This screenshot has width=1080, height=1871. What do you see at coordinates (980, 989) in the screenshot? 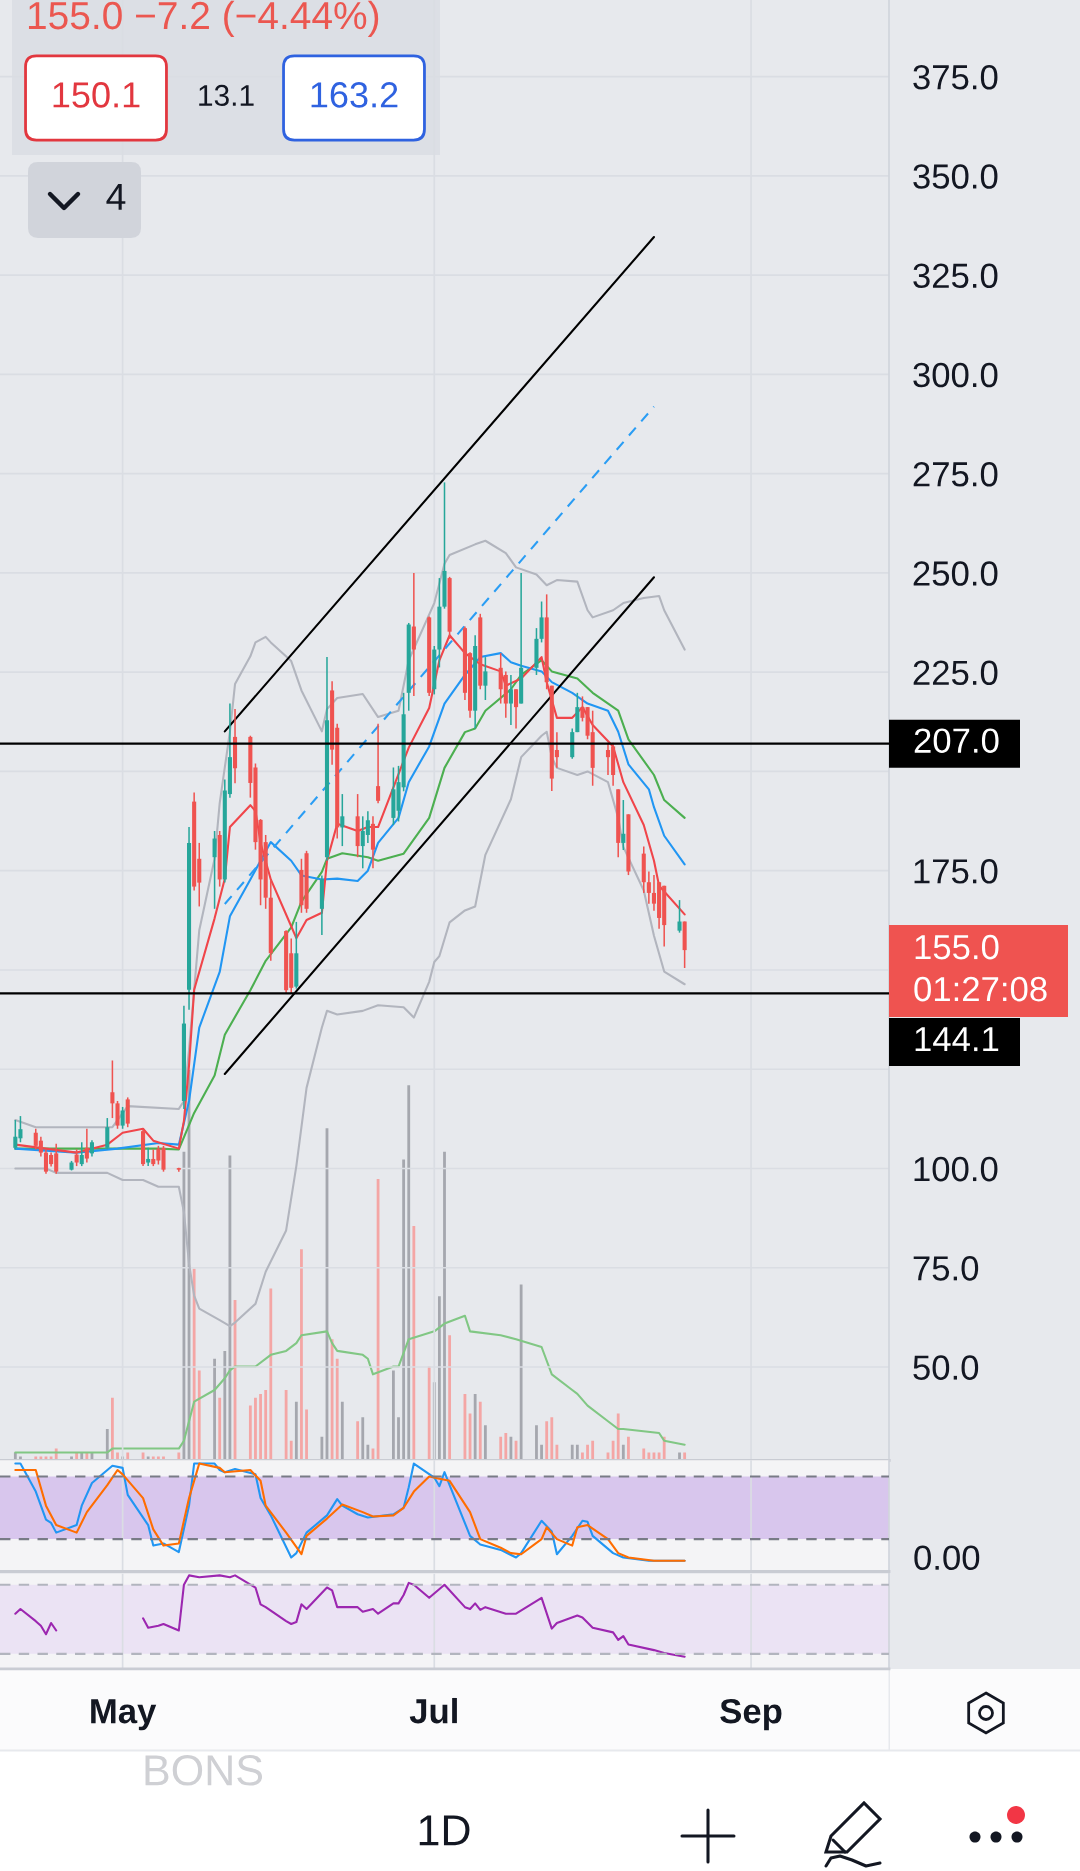
I see `text: 01:27:08` at bounding box center [980, 989].